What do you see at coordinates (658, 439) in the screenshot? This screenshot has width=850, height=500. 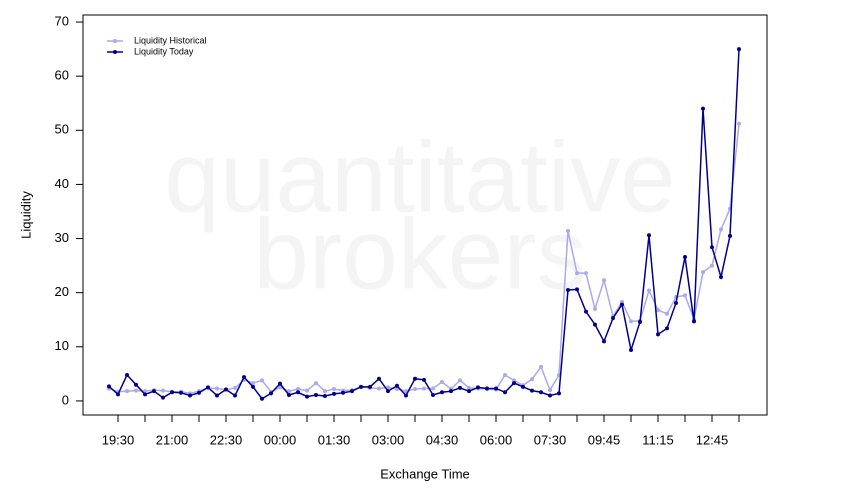 I see `x-tick-label: 11:15` at bounding box center [658, 439].